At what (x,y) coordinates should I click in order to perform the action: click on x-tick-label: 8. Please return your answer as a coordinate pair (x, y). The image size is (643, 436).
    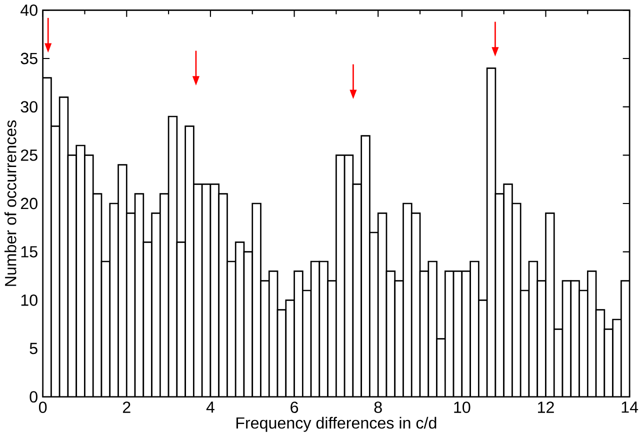
    Looking at the image, I should click on (378, 407).